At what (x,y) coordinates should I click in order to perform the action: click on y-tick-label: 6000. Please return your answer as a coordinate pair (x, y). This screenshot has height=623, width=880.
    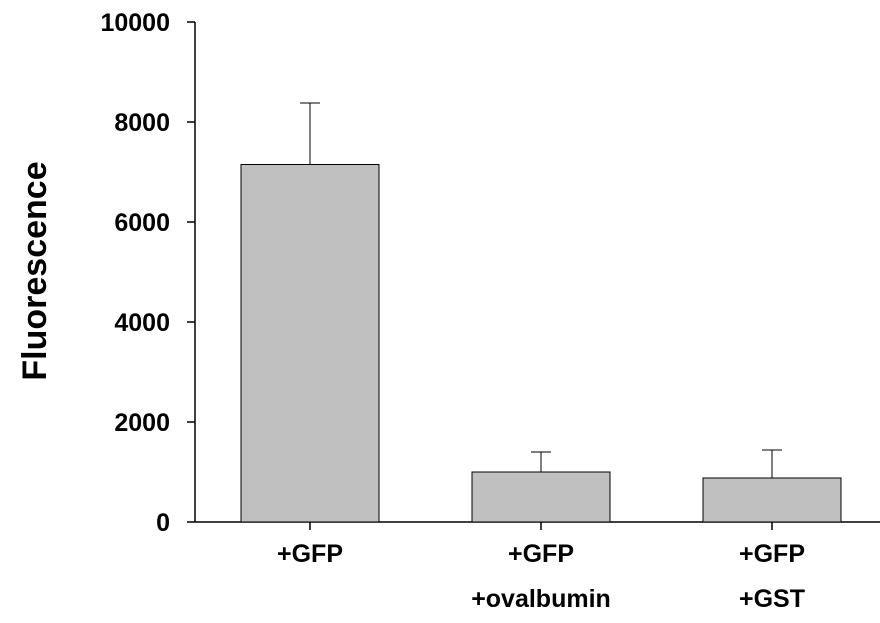
    Looking at the image, I should click on (142, 223).